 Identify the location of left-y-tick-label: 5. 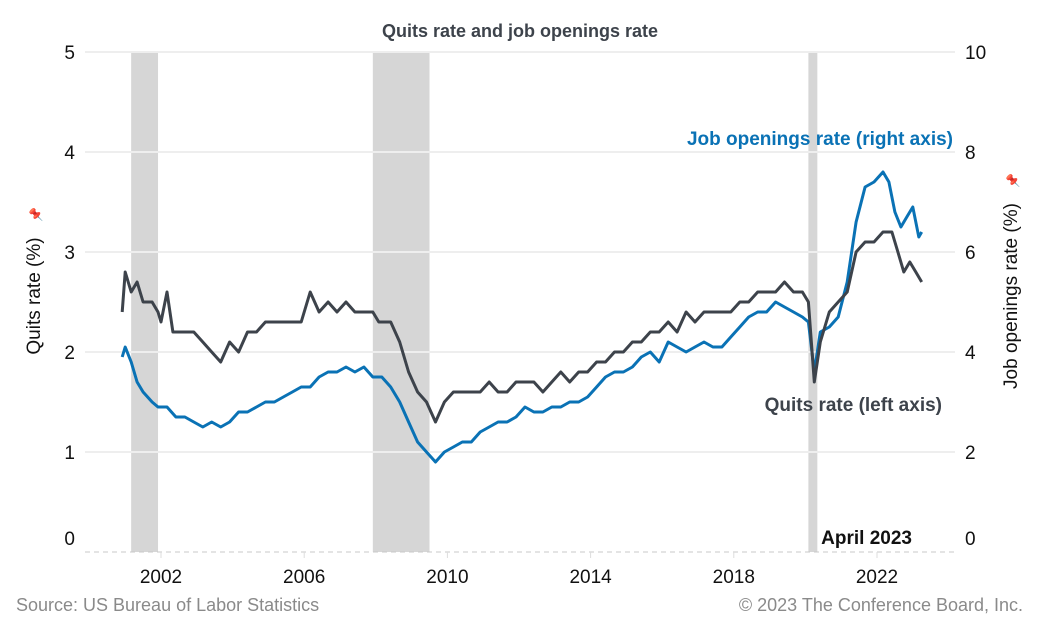
(69, 53).